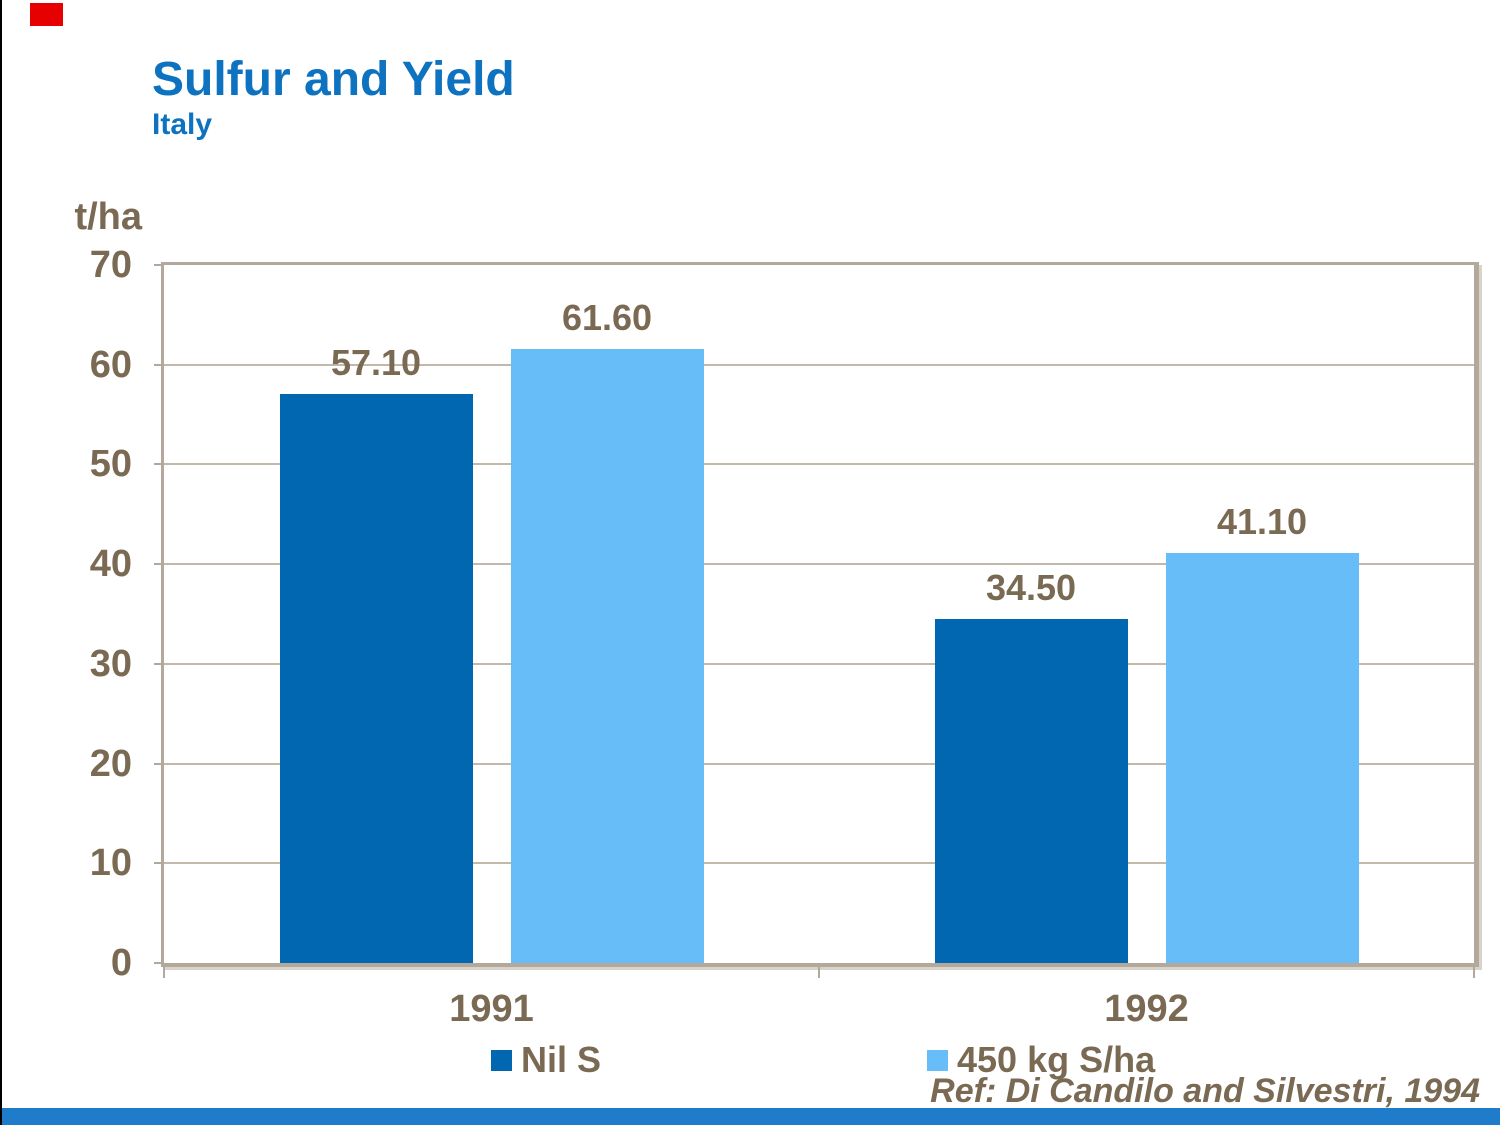 The width and height of the screenshot is (1500, 1125). What do you see at coordinates (561, 1059) in the screenshot?
I see `legend-label: Nil S` at bounding box center [561, 1059].